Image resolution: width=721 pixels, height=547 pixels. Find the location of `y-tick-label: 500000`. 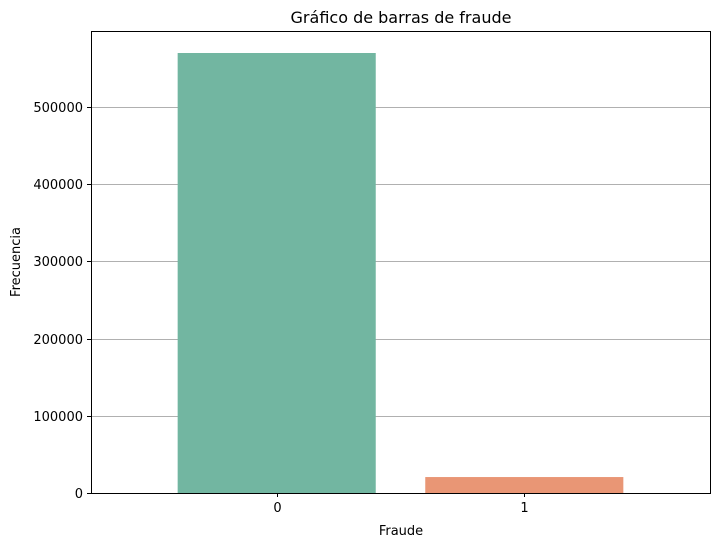

y-tick-label: 500000 is located at coordinates (58, 108).